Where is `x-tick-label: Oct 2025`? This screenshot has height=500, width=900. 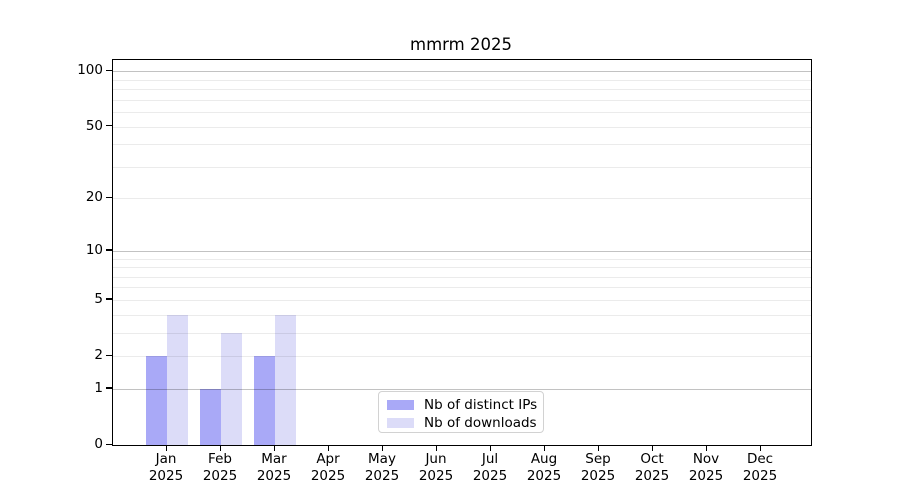
x-tick-label: Oct 2025 is located at coordinates (652, 467).